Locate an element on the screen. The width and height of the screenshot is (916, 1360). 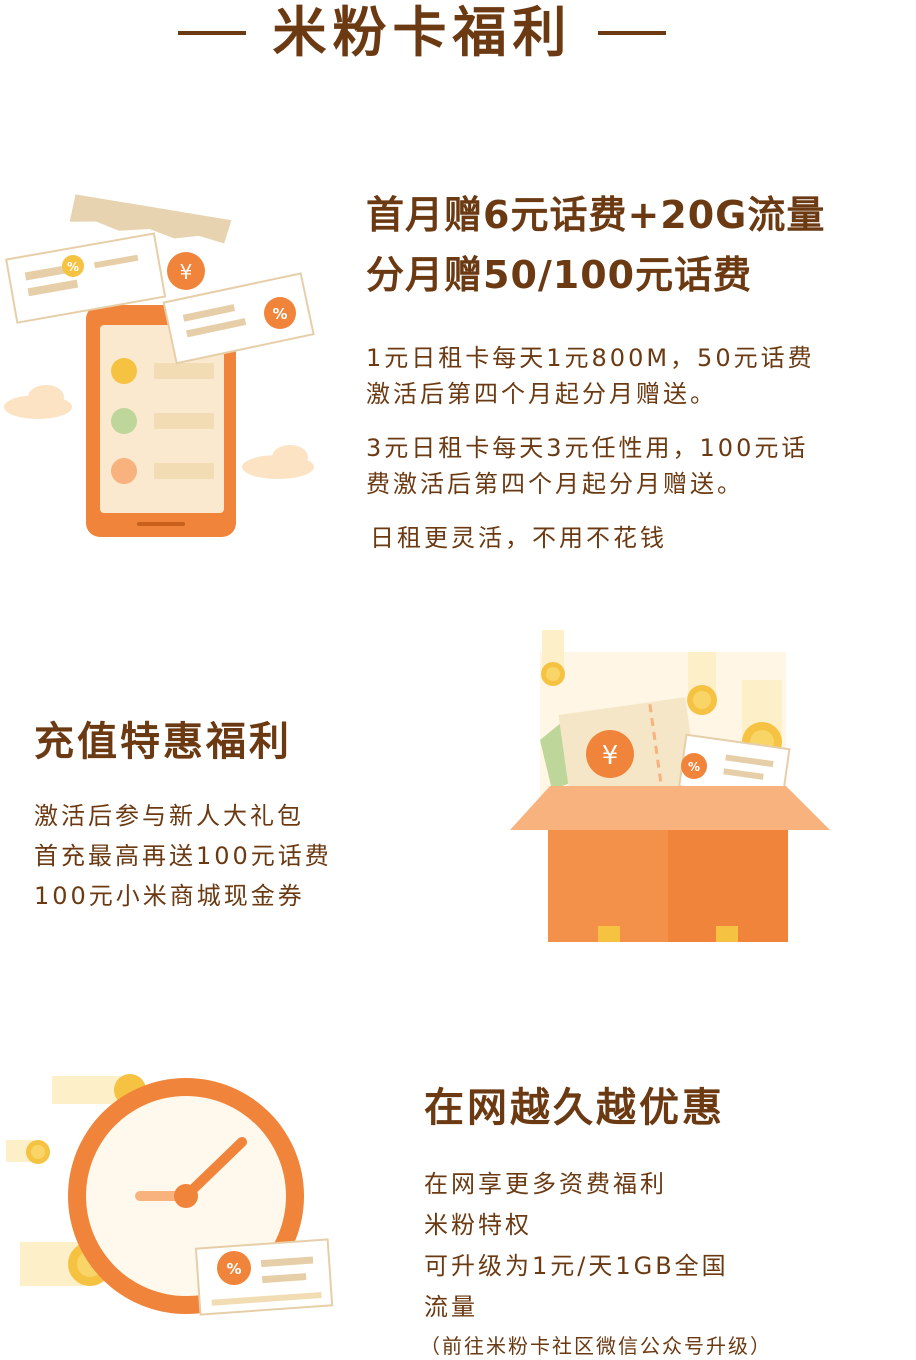
header-right-line is located at coordinates (632, 33).